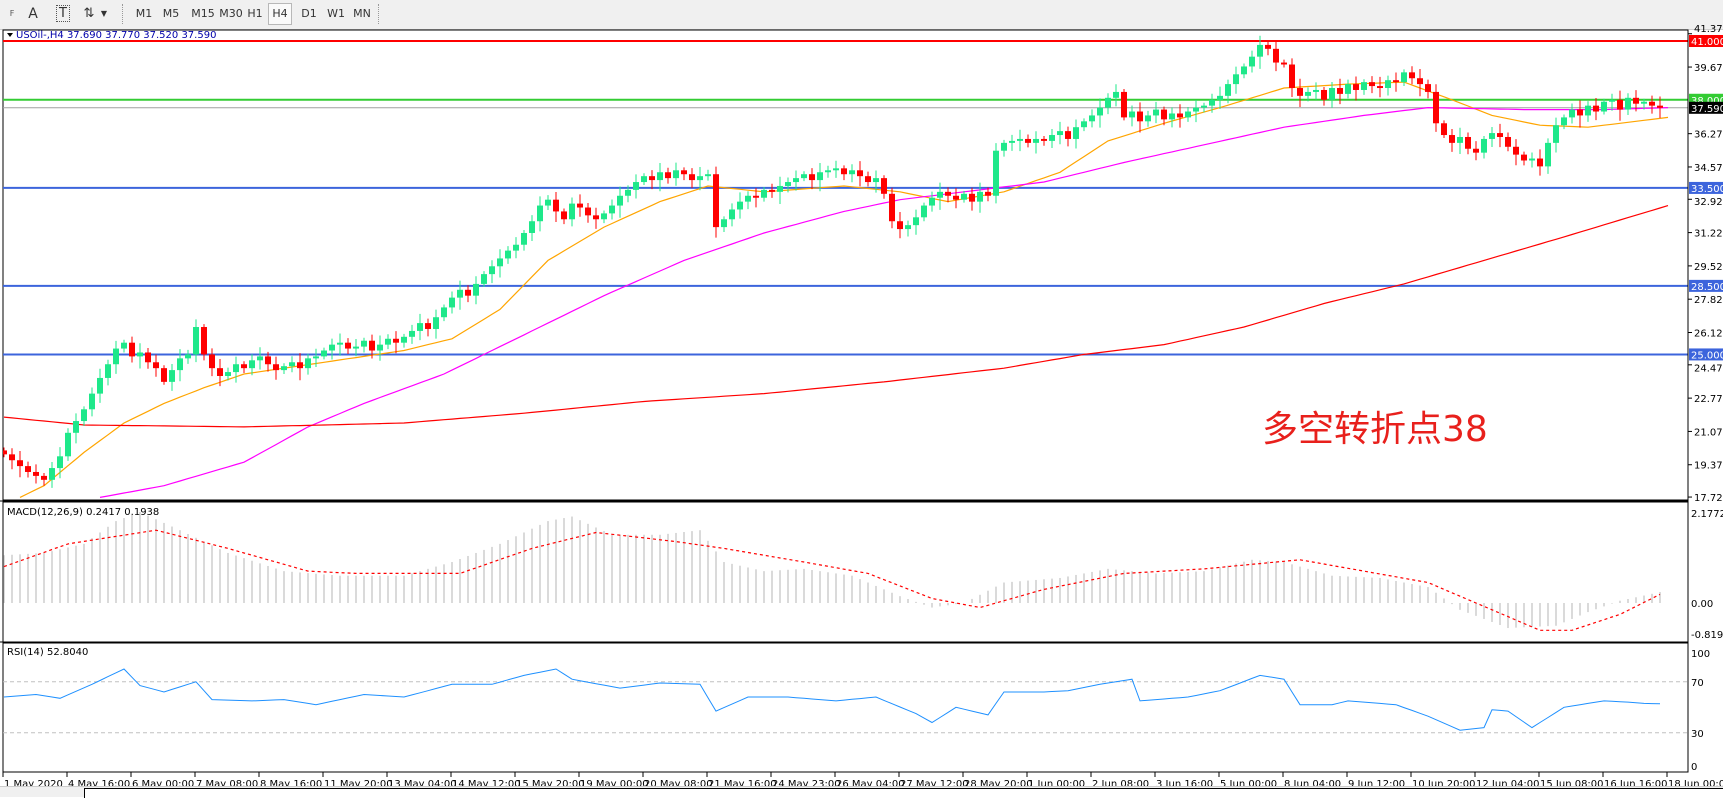 Image resolution: width=1723 pixels, height=798 pixels. What do you see at coordinates (362, 13) in the screenshot?
I see `period-mn-button: MN` at bounding box center [362, 13].